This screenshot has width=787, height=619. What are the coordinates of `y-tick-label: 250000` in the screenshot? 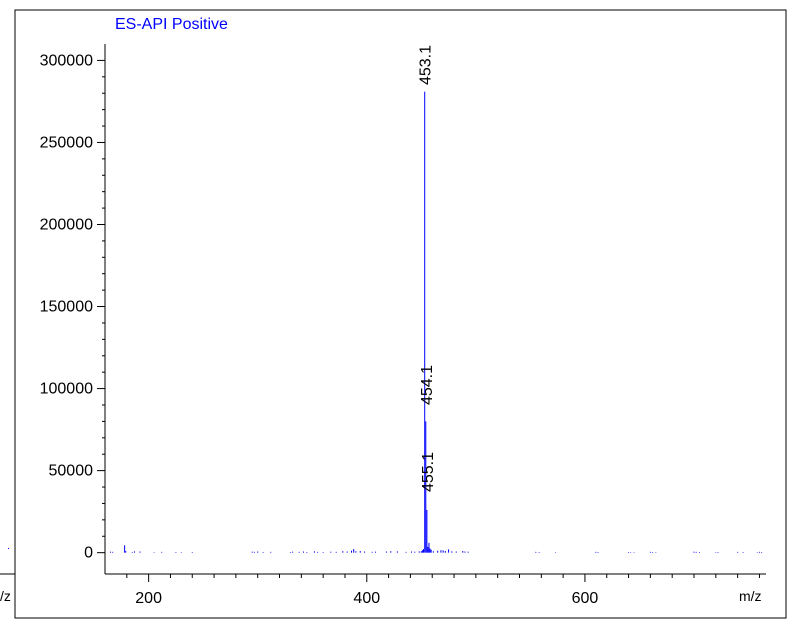 It's located at (66, 142).